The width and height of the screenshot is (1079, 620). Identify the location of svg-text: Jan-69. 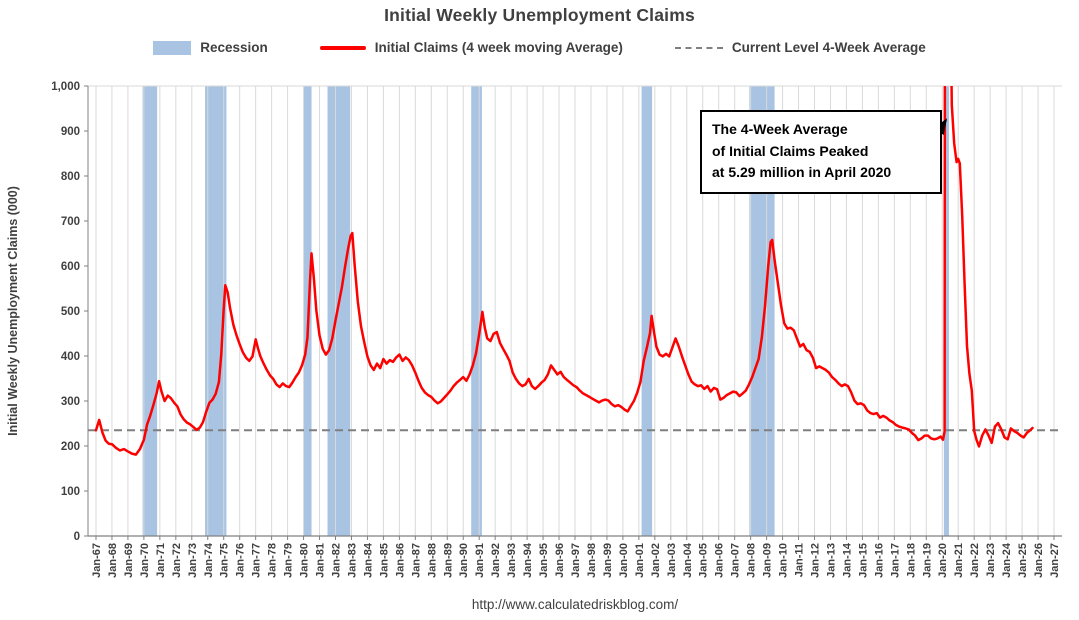
(129, 560).